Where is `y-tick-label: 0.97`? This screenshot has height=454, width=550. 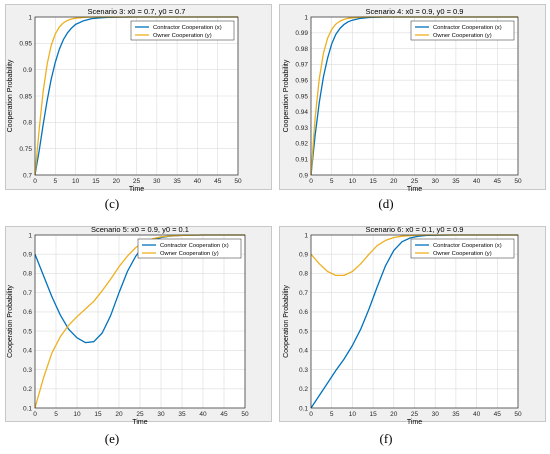
y-tick-label: 0.97 is located at coordinates (301, 65).